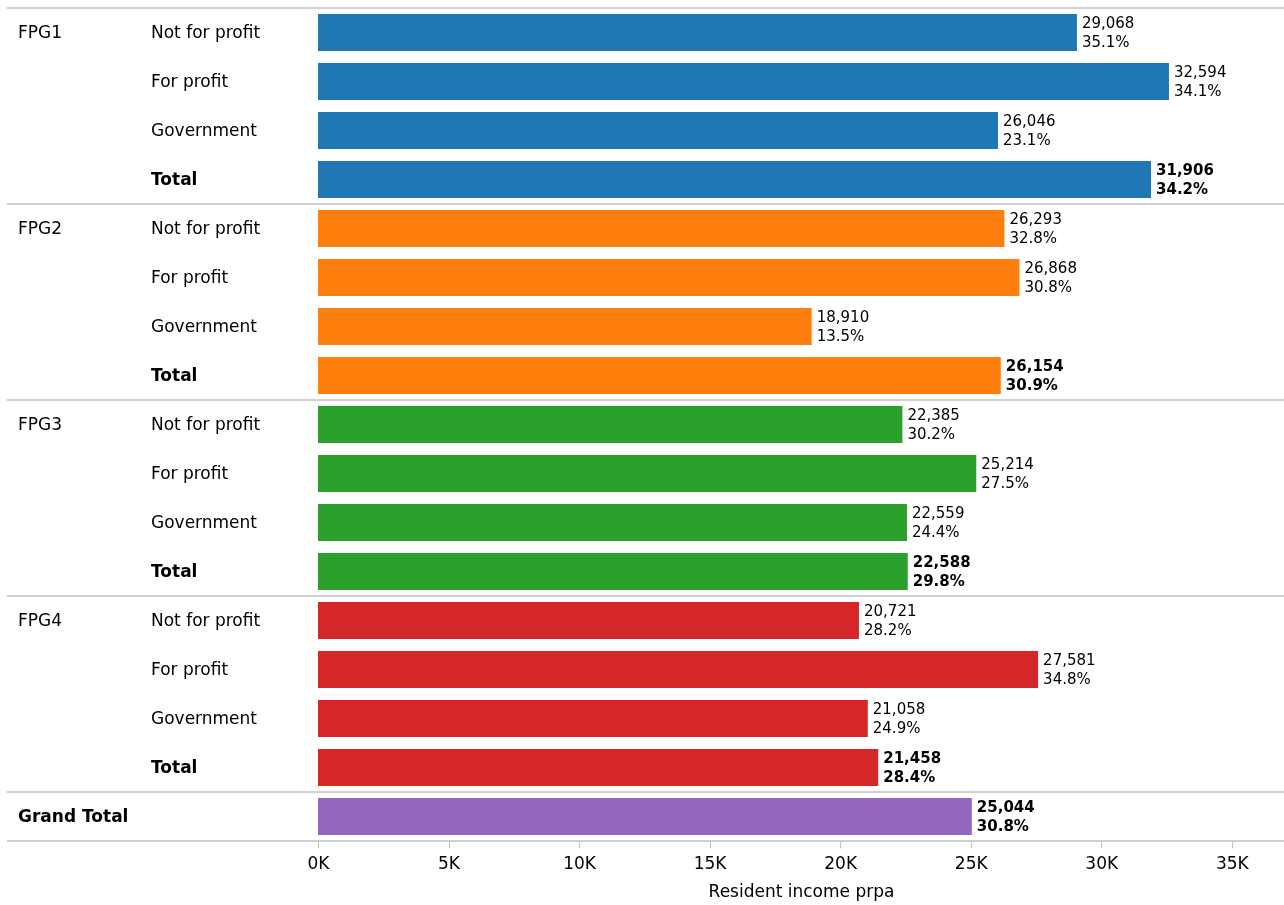  What do you see at coordinates (40, 227) in the screenshot?
I see `text: FPG2` at bounding box center [40, 227].